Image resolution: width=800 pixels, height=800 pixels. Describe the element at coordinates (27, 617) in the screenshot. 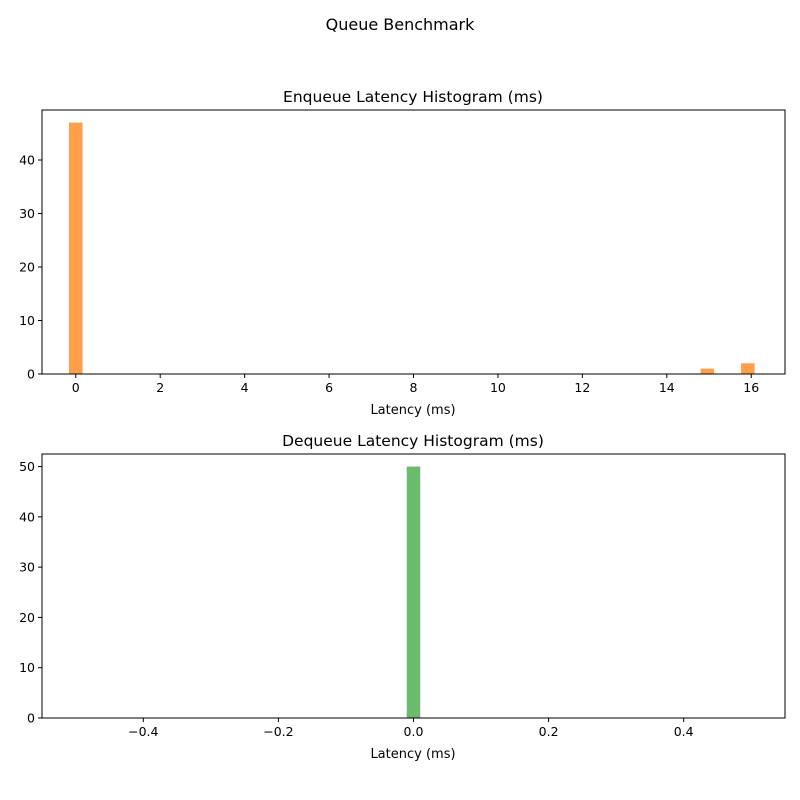

I see `dequeue-y-tick-label-2: 20` at that location.